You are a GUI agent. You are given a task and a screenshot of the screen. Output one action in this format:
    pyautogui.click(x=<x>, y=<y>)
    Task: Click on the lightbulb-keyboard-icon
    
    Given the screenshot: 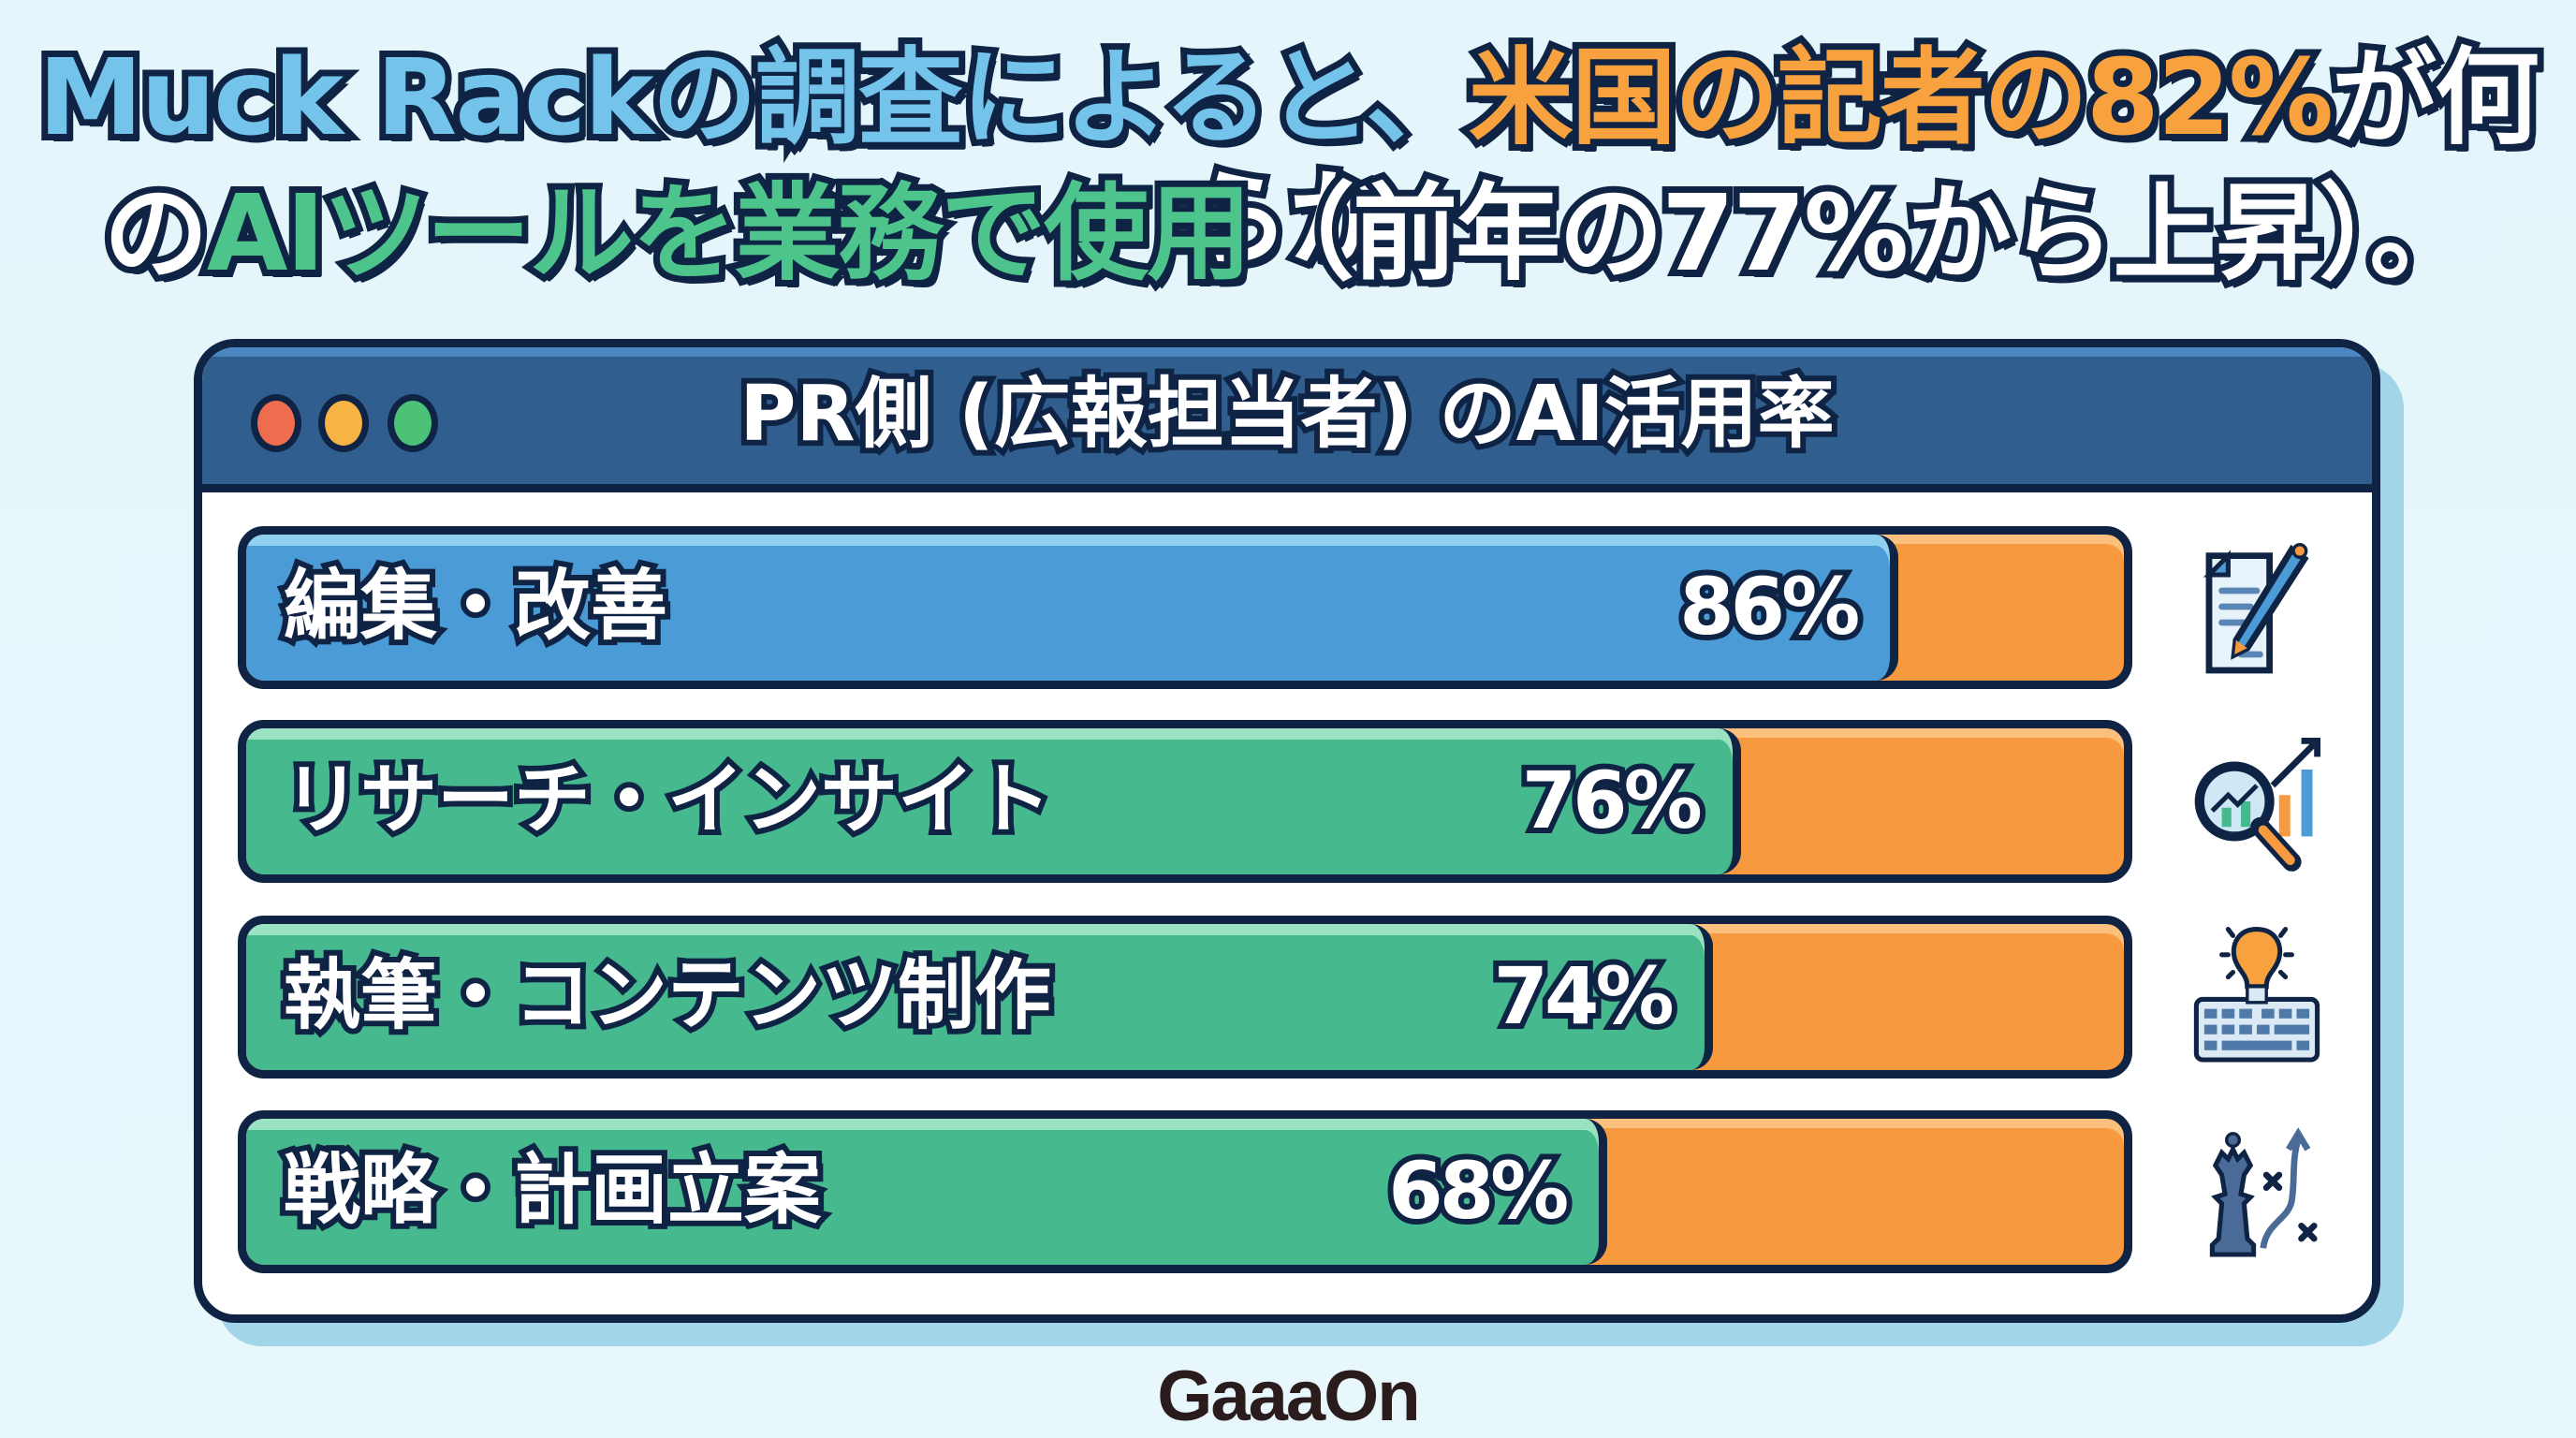 What is the action you would take?
    pyautogui.click(x=2256, y=996)
    